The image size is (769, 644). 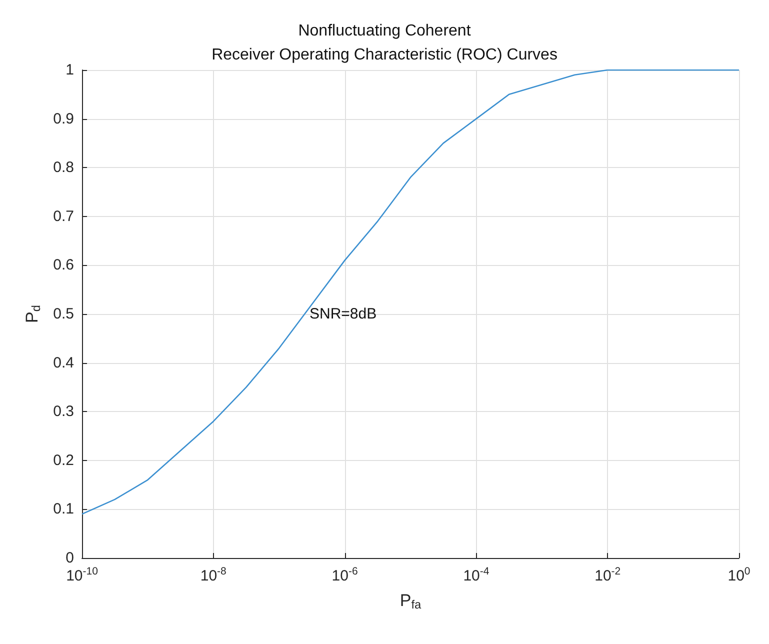 I want to click on y-axis-title: Pd, so click(x=32, y=314).